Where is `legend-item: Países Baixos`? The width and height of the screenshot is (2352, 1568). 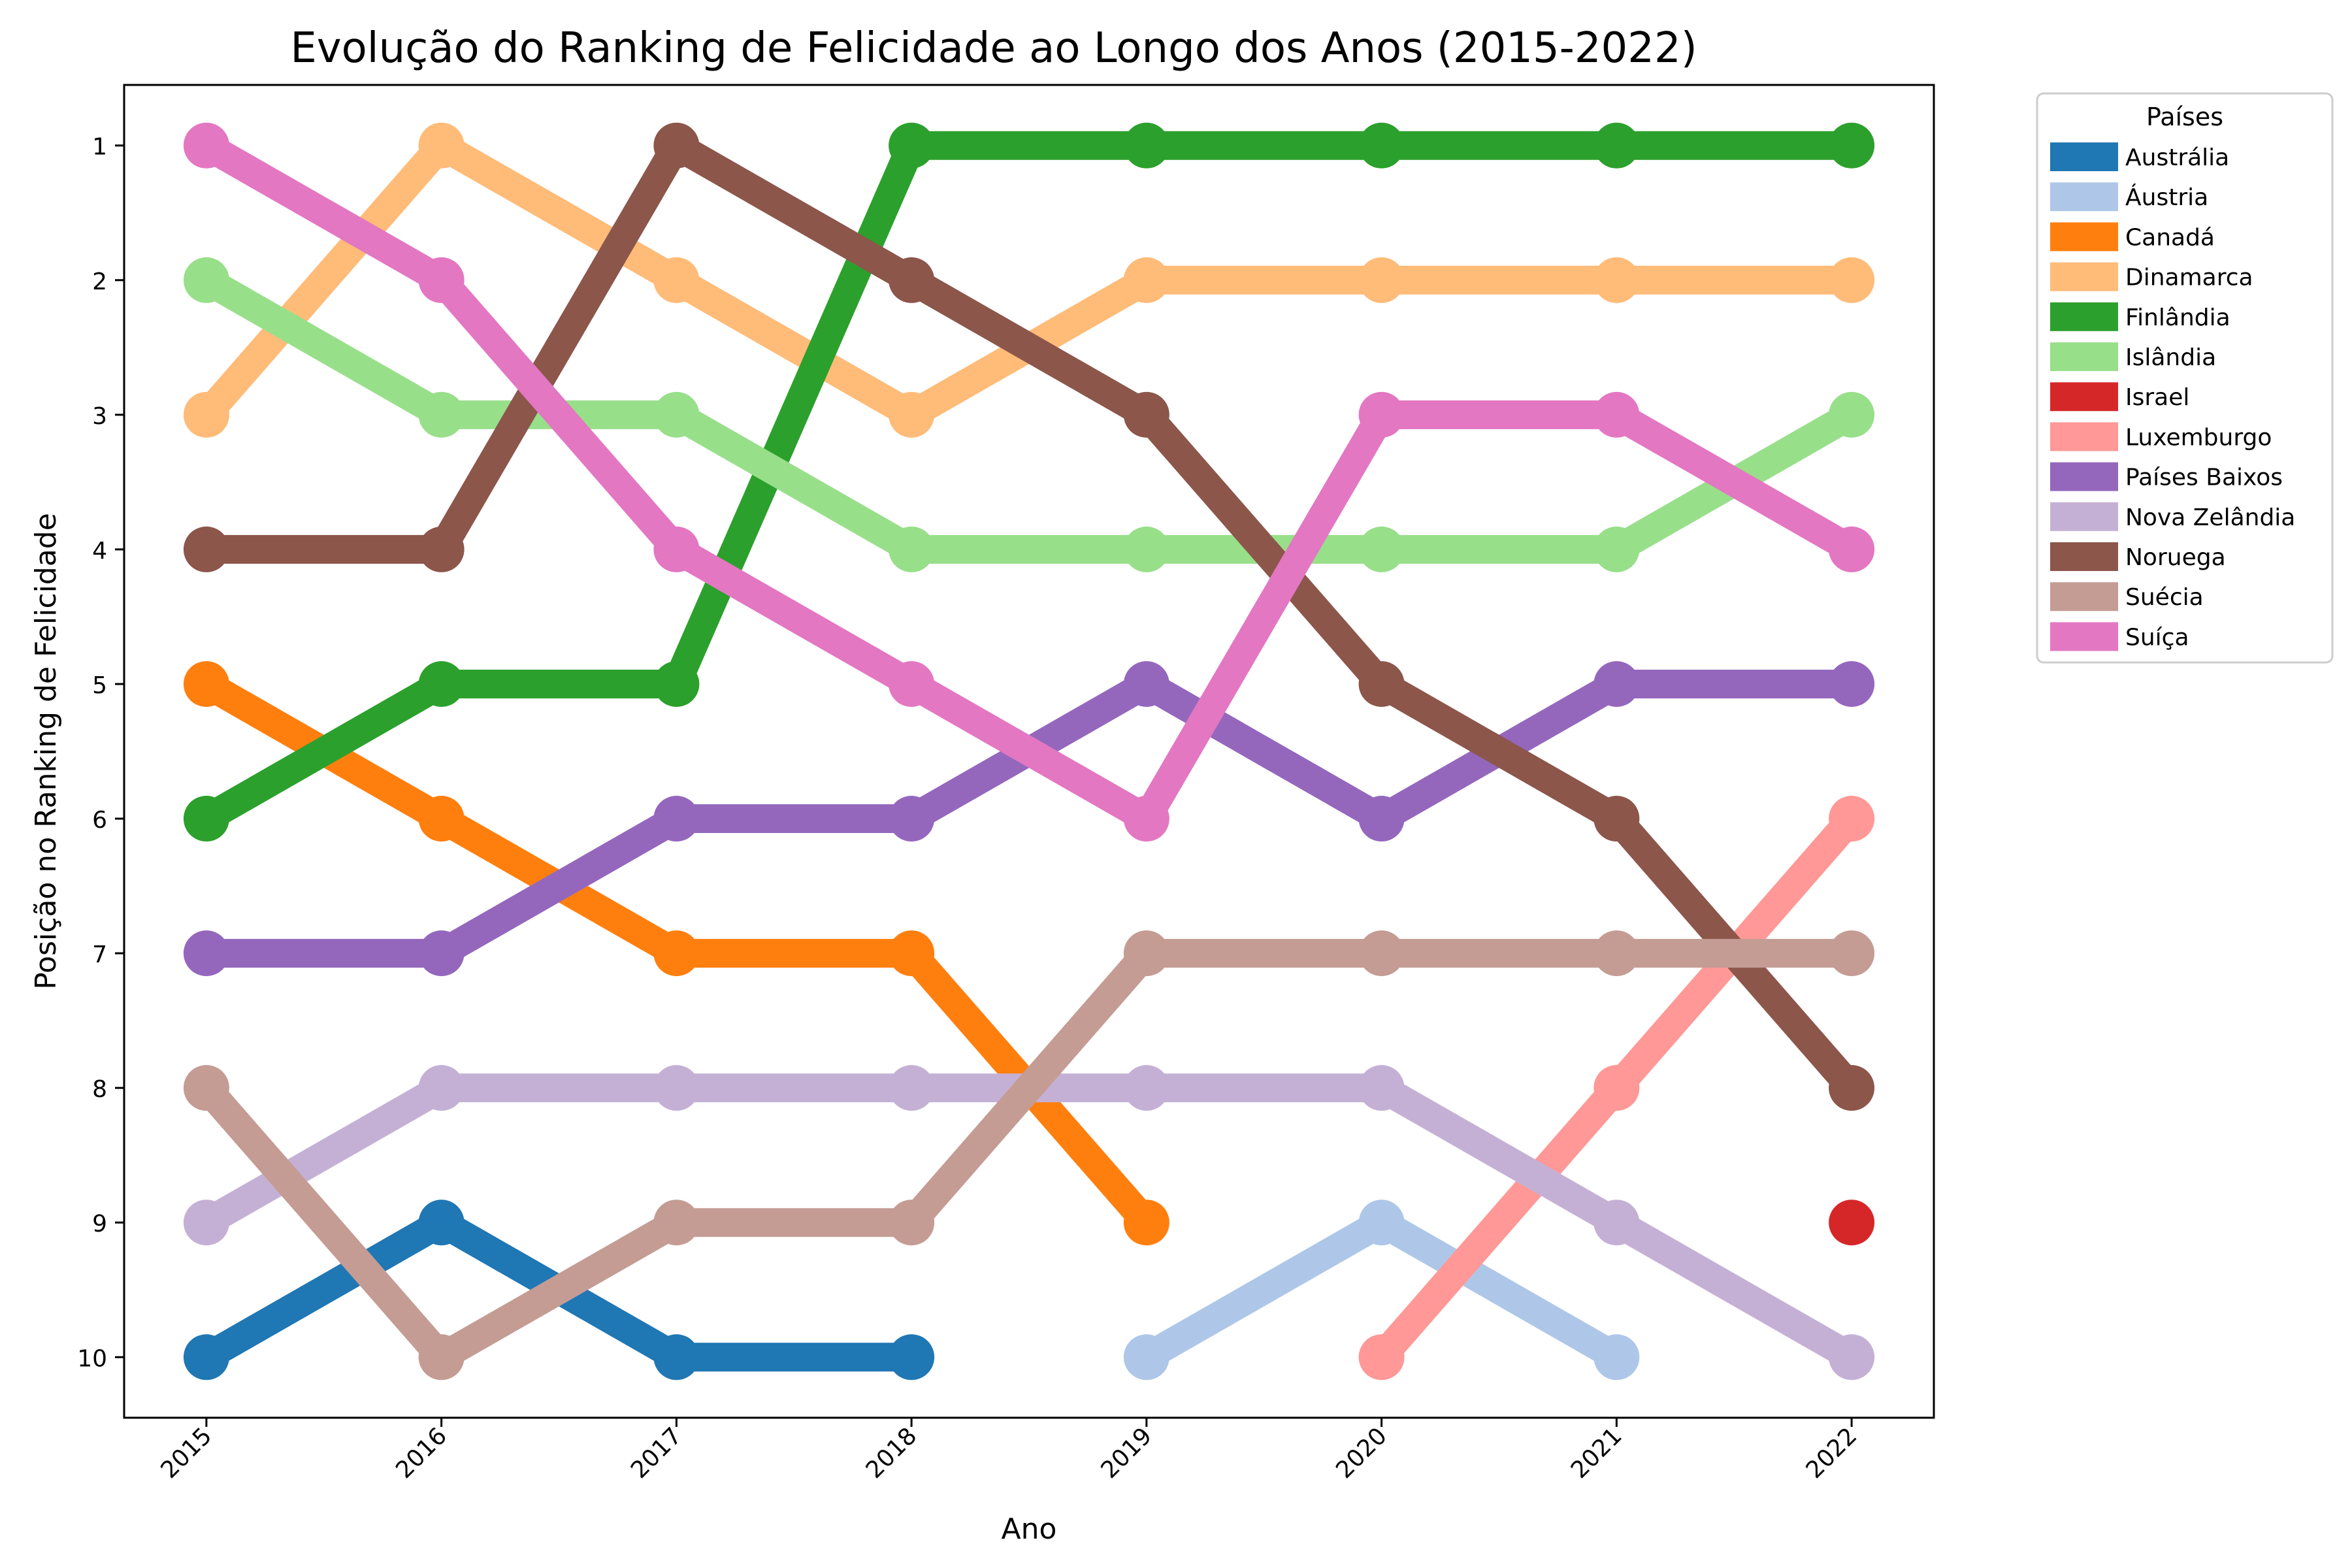
legend-item: Países Baixos is located at coordinates (2166, 476).